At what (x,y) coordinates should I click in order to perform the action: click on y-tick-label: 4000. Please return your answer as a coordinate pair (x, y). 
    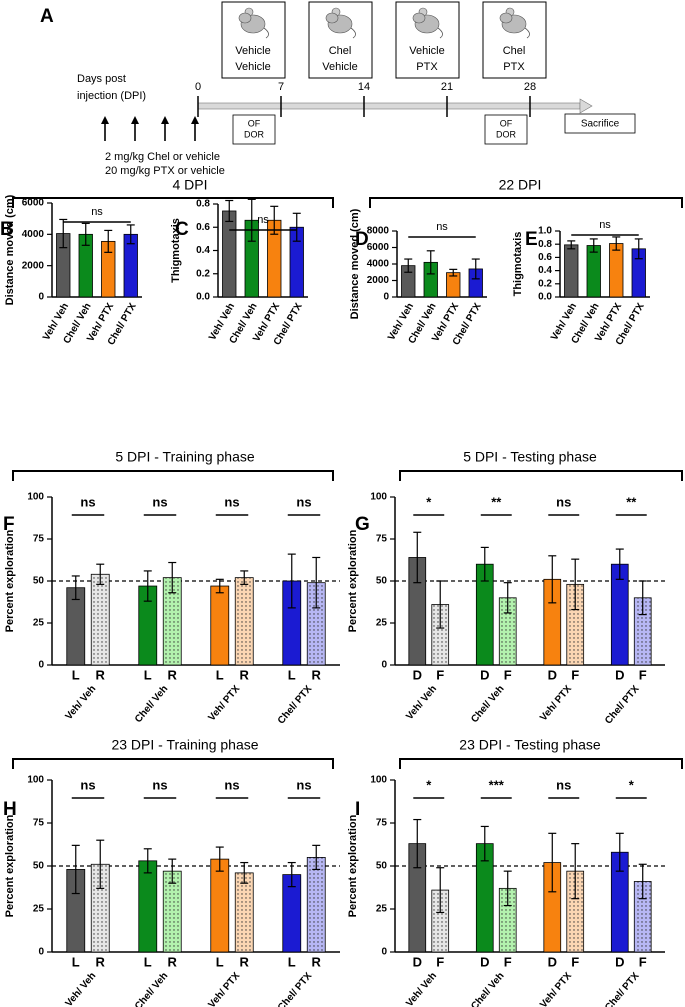
    Looking at the image, I should click on (378, 264).